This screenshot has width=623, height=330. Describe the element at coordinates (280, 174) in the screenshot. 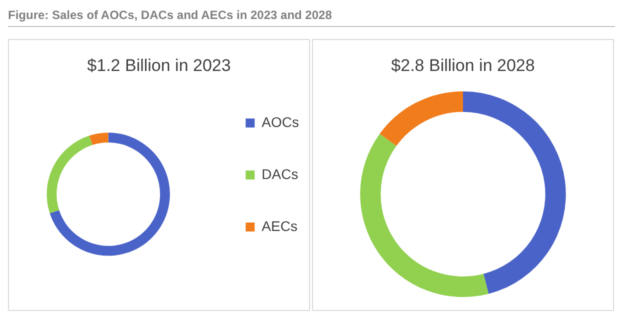

I see `legend-label: DACs` at that location.